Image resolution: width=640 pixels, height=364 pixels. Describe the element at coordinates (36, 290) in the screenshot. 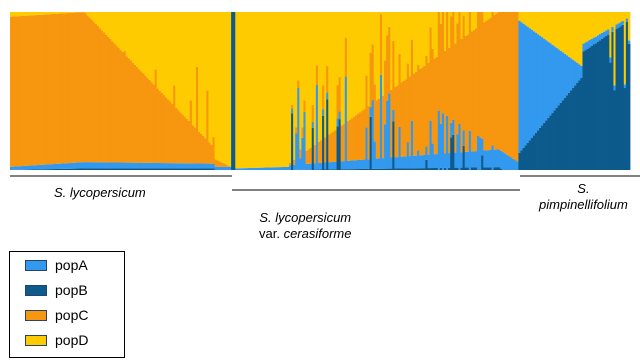

I see `legend-swatch-popB` at that location.